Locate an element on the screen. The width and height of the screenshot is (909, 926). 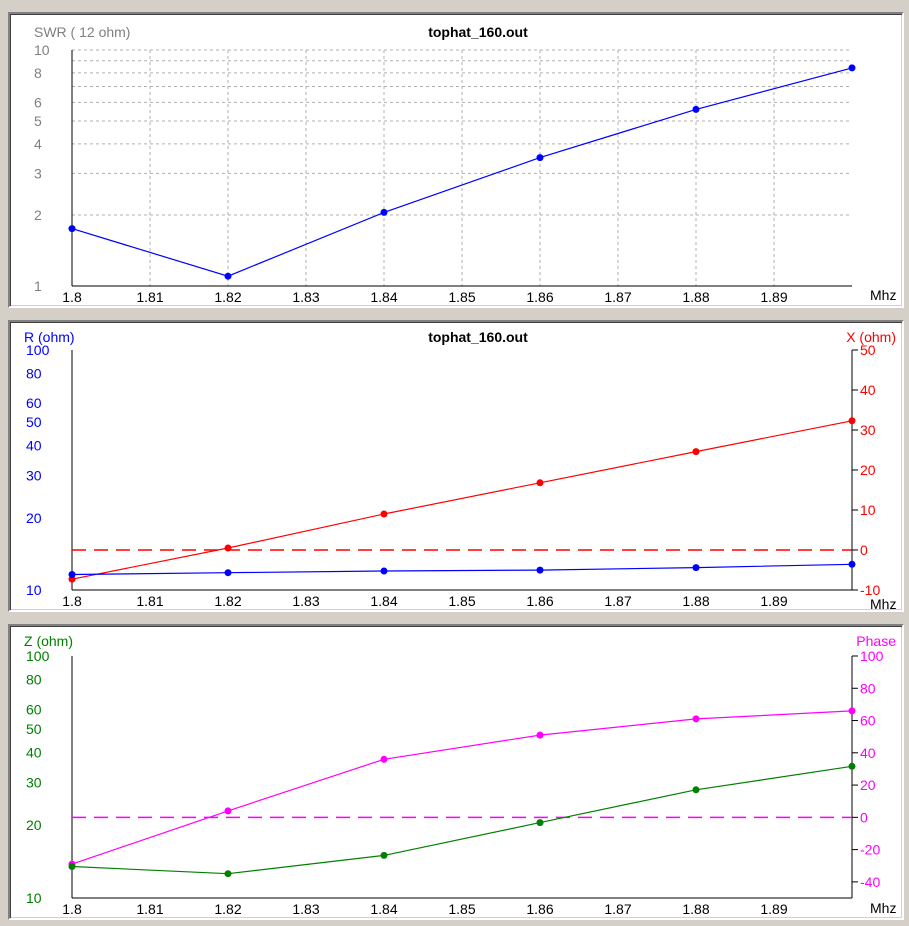
z-y-tick-label: 50 is located at coordinates (34, 729).